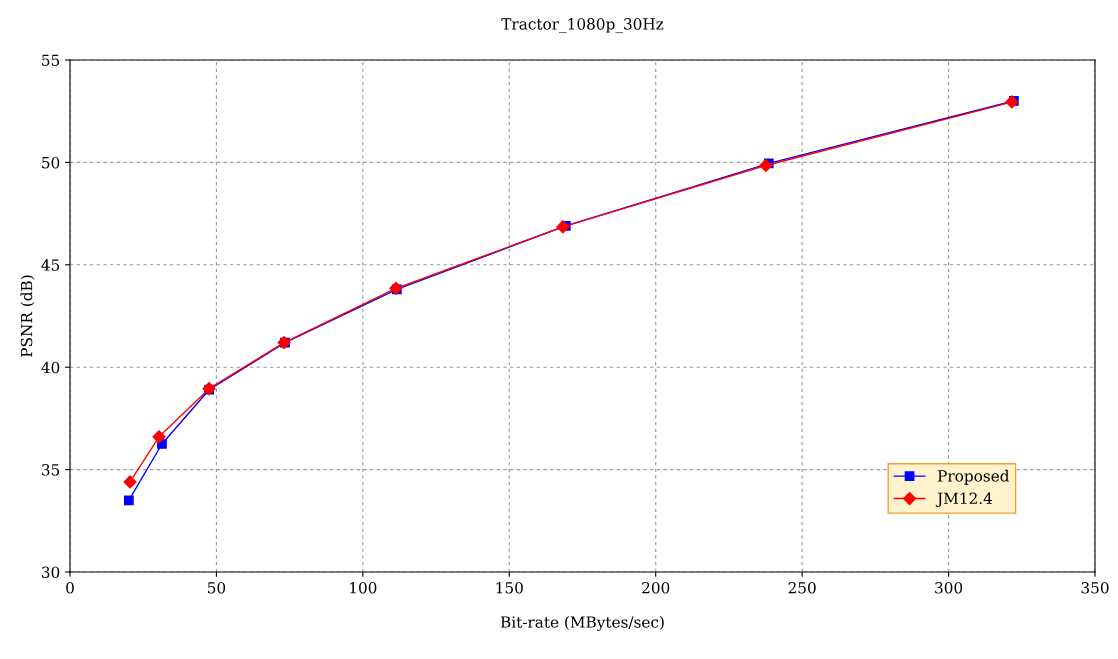  Describe the element at coordinates (27, 316) in the screenshot. I see `y-axis-title: PSNR (dB)` at that location.